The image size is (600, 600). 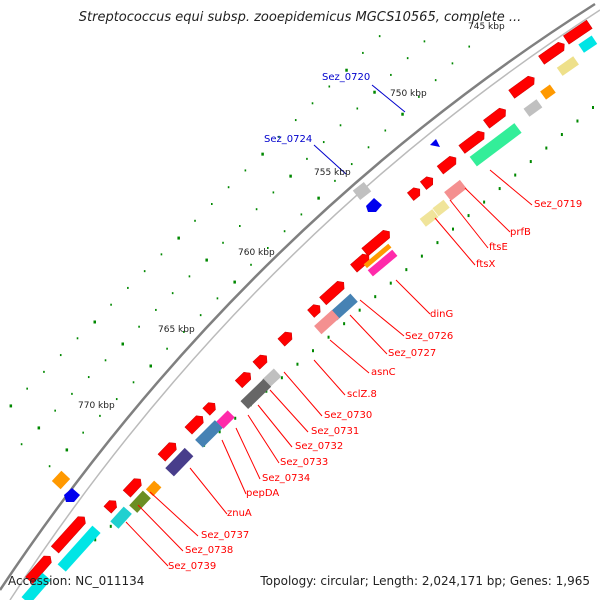 What do you see at coordinates (110, 581) in the screenshot?
I see `accession-value: NC_011134` at bounding box center [110, 581].